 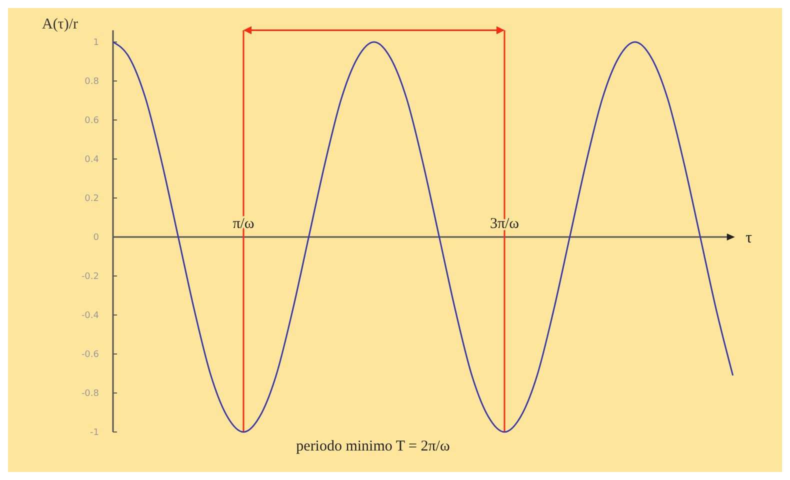 What do you see at coordinates (60, 24) in the screenshot?
I see `y-axis-title: A(τ)/r` at bounding box center [60, 24].